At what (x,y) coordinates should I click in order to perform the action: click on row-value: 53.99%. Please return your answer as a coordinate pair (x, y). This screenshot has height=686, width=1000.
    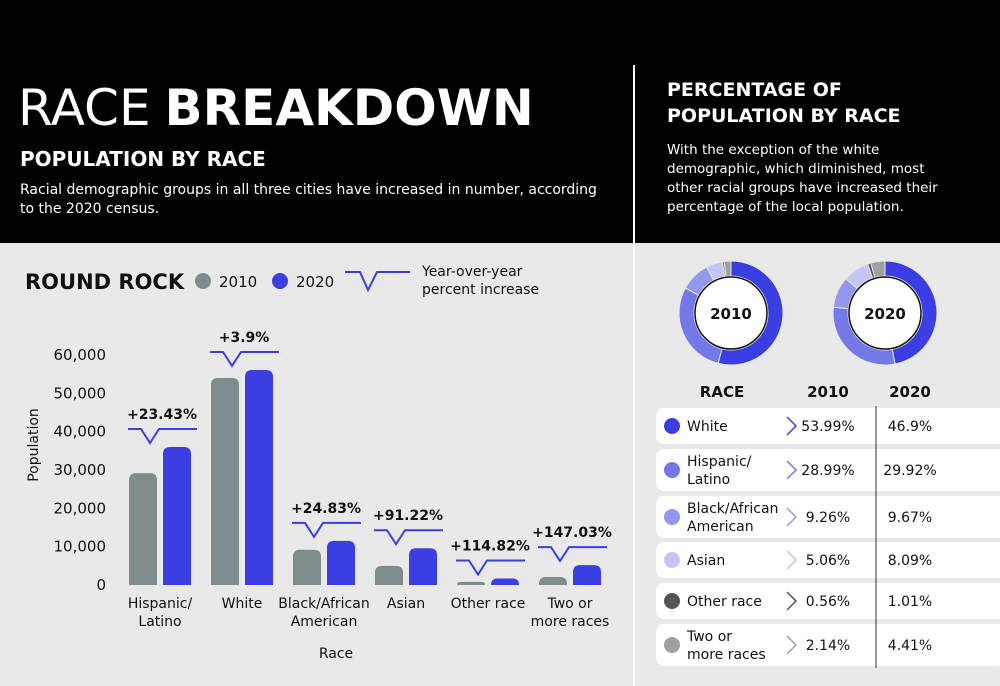
    Looking at the image, I should click on (827, 427).